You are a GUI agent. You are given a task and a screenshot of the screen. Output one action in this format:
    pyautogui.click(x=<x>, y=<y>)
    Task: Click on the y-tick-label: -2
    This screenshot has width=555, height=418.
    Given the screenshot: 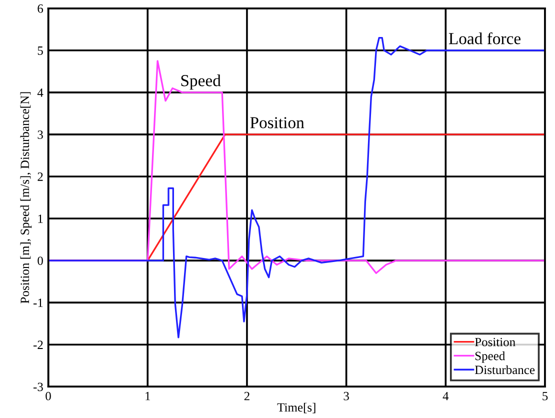 What is the action you would take?
    pyautogui.click(x=38, y=344)
    